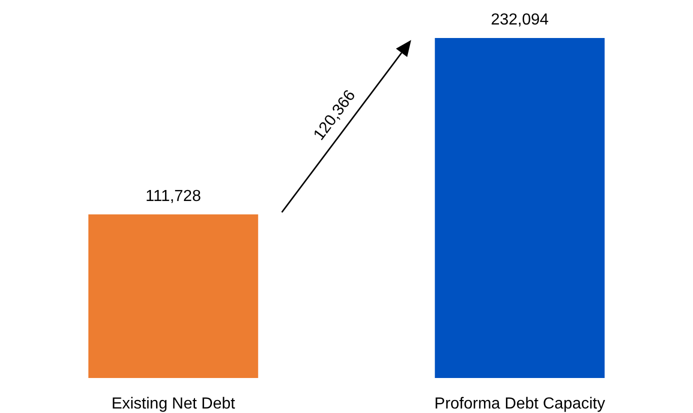 The height and width of the screenshot is (413, 693). I want to click on x-tick-label: Proforma Debt Capacity, so click(520, 404).